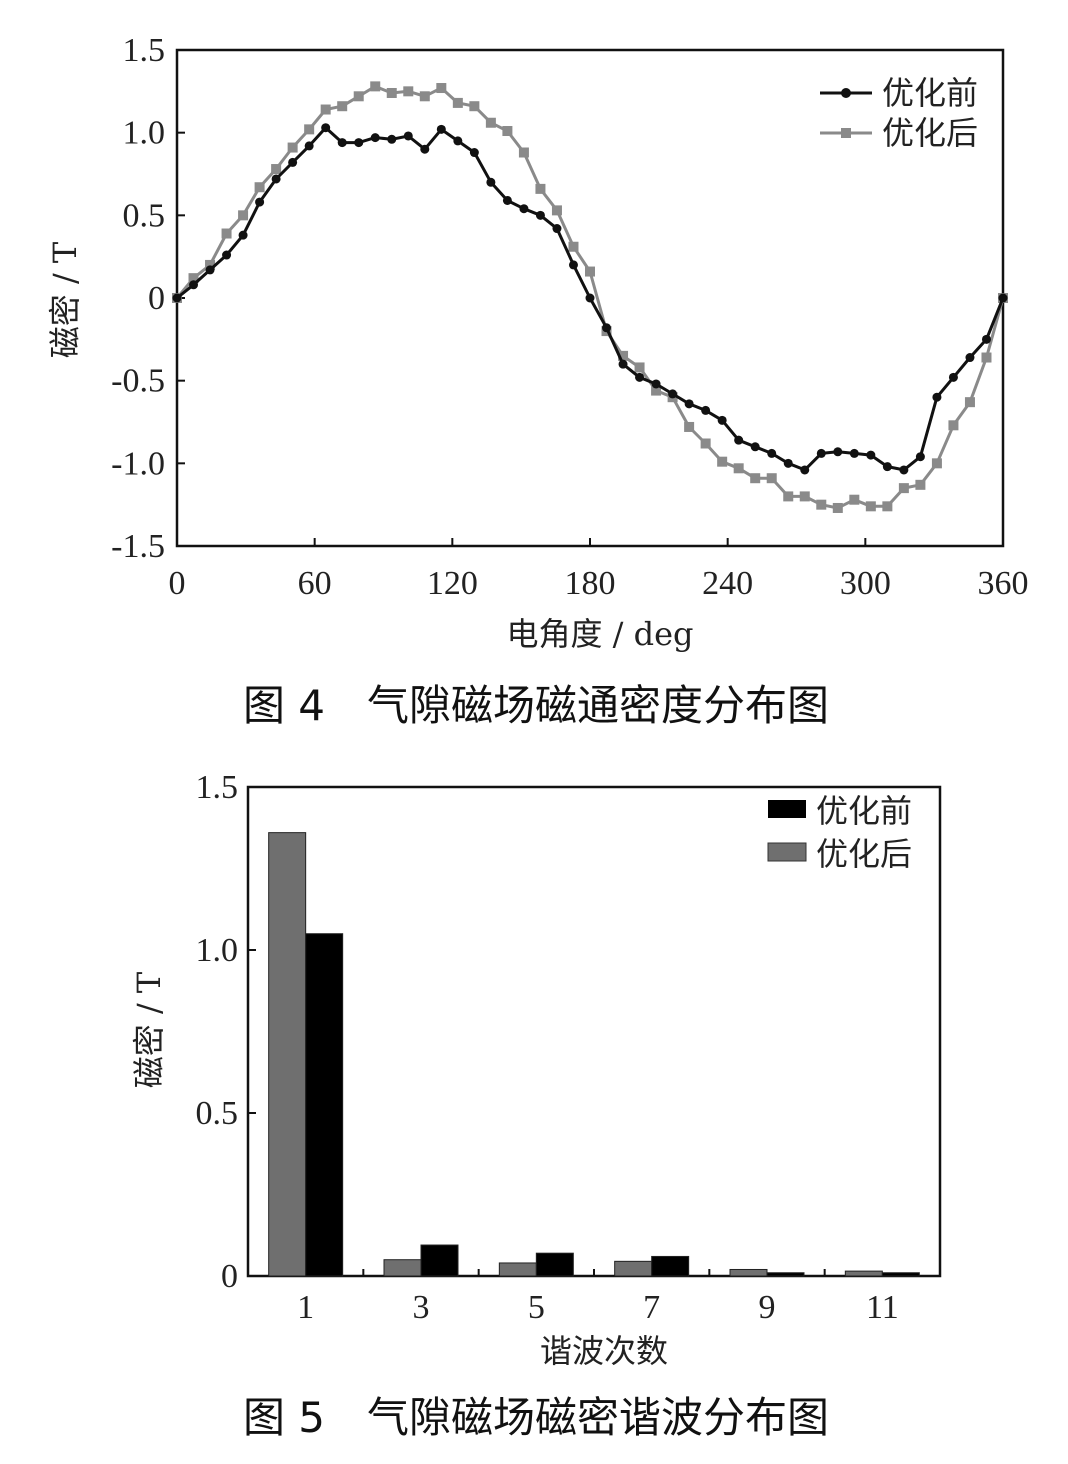 This screenshot has width=1068, height=1464. I want to click on fig4-x-tick-label: 0, so click(177, 583).